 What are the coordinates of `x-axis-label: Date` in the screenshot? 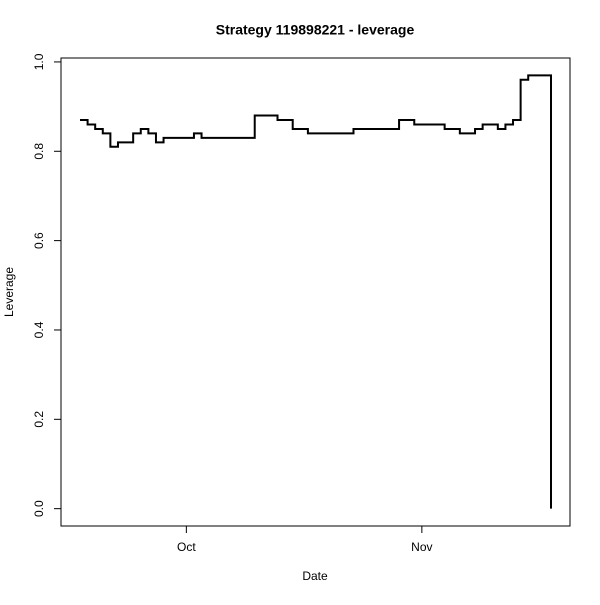 It's located at (315, 576).